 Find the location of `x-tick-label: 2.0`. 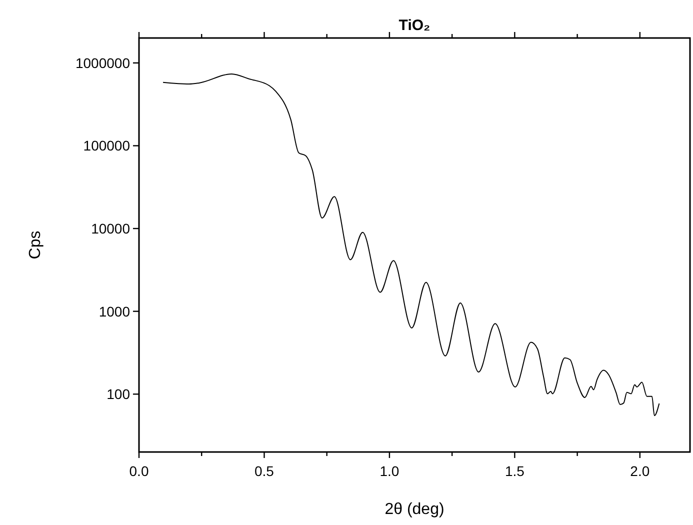

x-tick-label: 2.0 is located at coordinates (640, 471).